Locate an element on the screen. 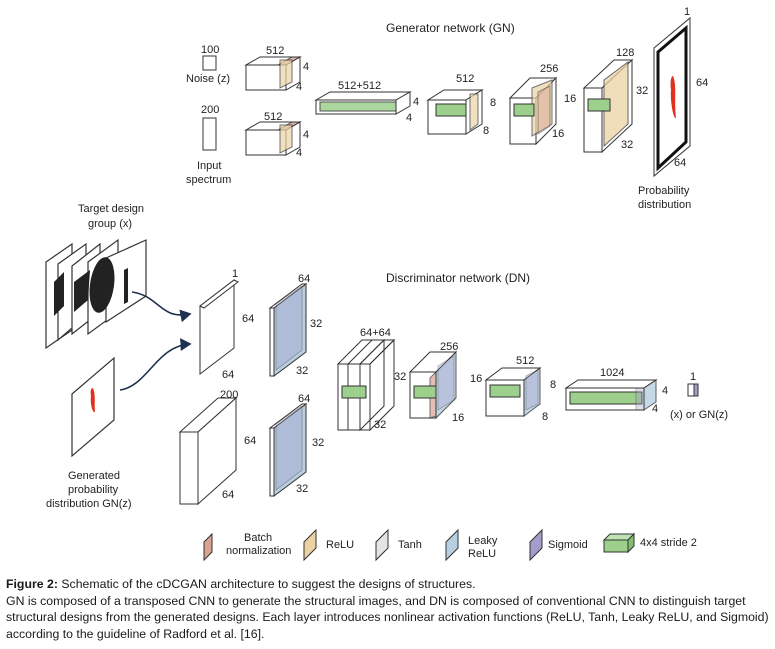 This screenshot has height=649, width=775. gn-concat-d: 4 is located at coordinates (409, 118).